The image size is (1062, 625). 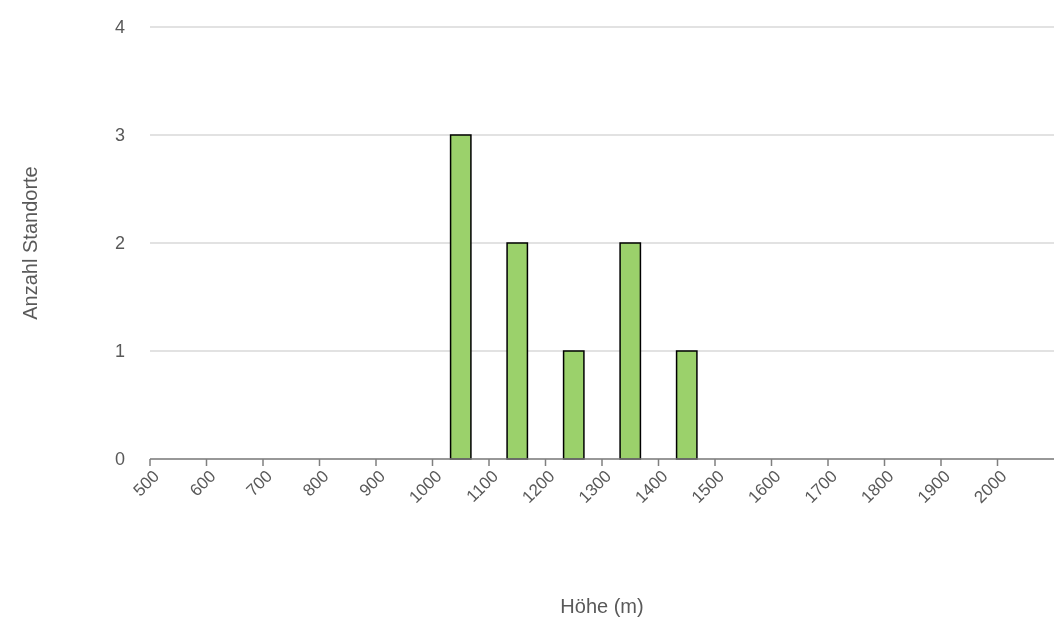 I want to click on y-tick-label: 3, so click(x=119, y=135).